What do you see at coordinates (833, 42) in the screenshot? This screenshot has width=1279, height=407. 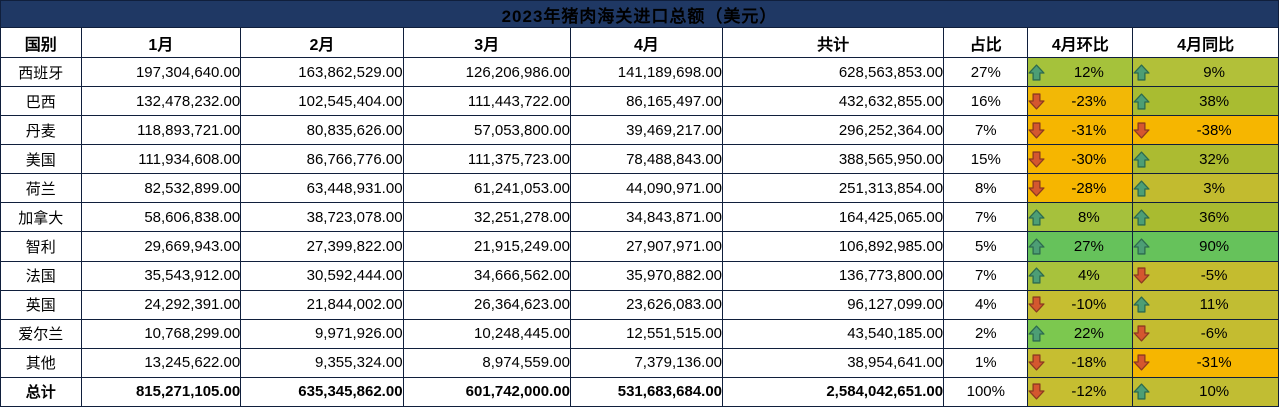 I see `header-total: 共计` at bounding box center [833, 42].